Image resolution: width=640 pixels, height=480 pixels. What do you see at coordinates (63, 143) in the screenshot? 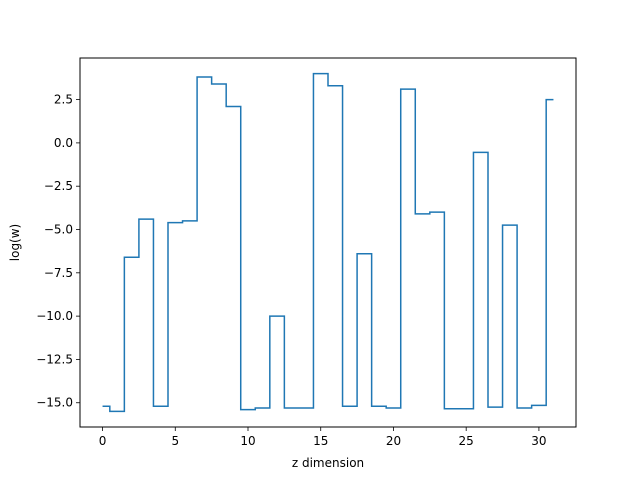
I see `y-tick-label: 0.0` at bounding box center [63, 143].